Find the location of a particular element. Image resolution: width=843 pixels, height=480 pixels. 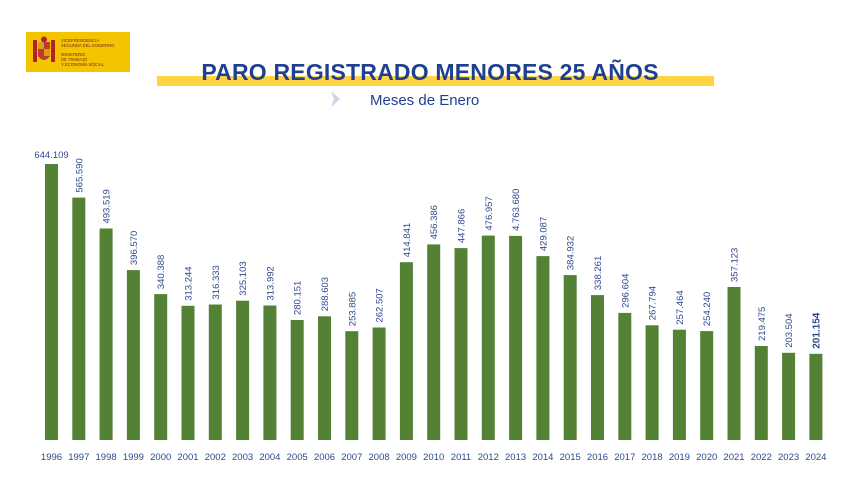

bar-2003 is located at coordinates (243, 370).